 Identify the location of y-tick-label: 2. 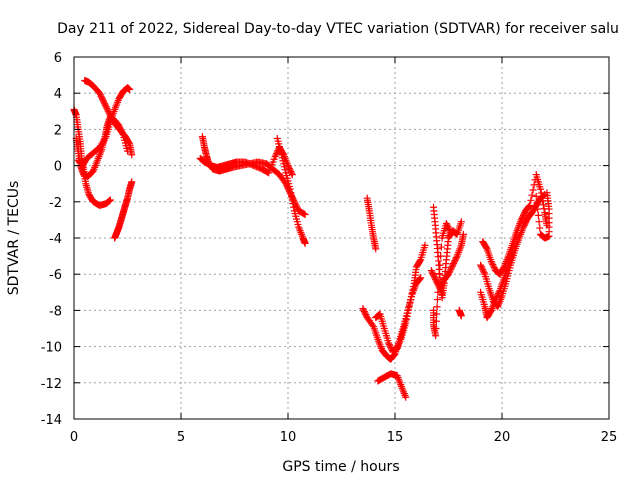
(58, 130).